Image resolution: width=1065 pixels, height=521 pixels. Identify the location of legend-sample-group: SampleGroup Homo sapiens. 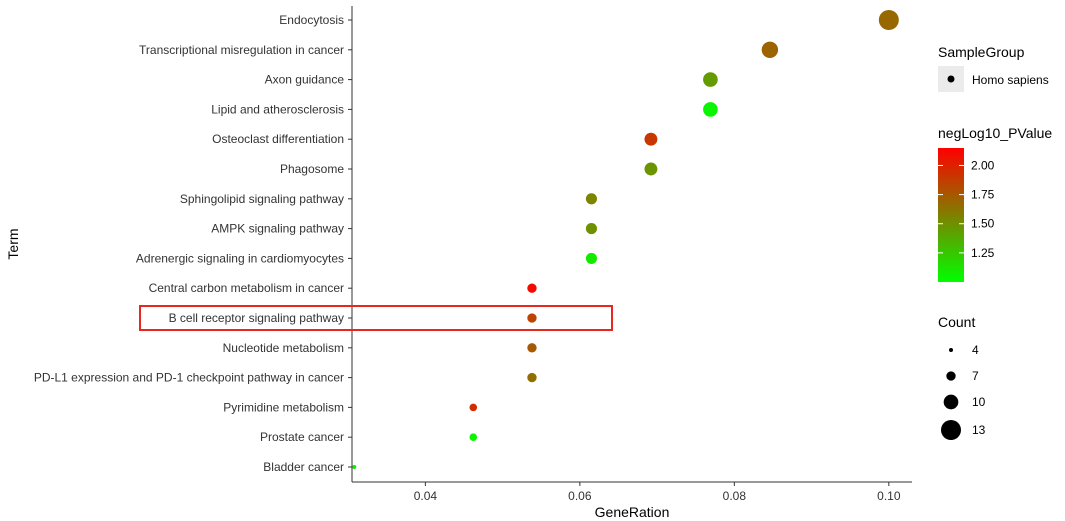
(993, 68).